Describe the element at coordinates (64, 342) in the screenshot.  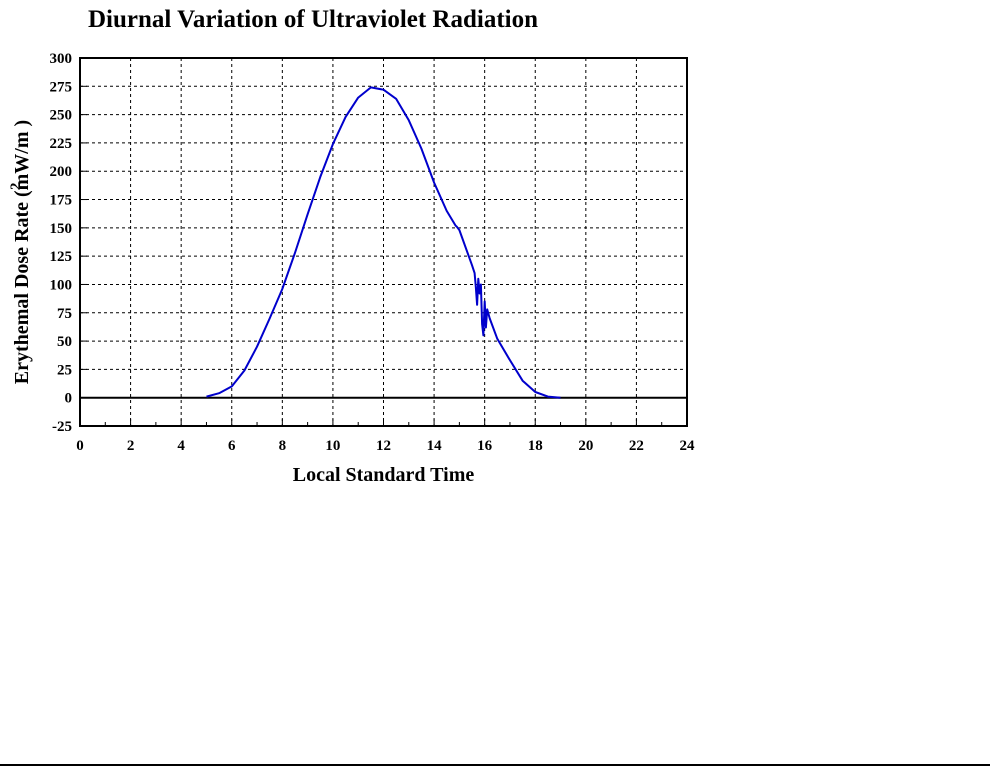
I see `y-tick-label: 50` at that location.